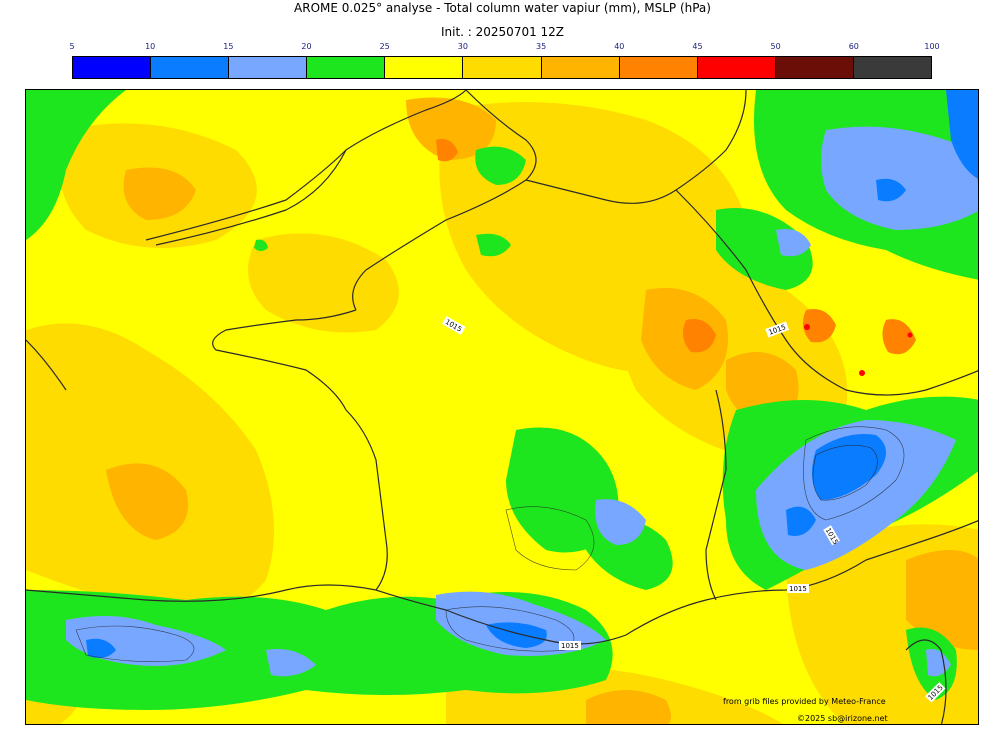  What do you see at coordinates (697, 46) in the screenshot?
I see `colorbar-tick: 45` at bounding box center [697, 46].